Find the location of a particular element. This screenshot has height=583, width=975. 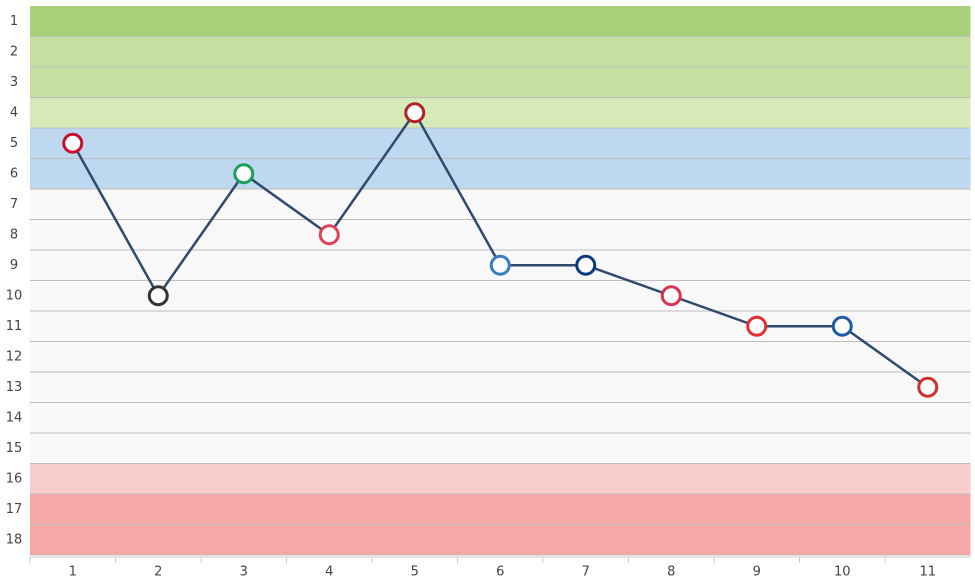

y-tick-label: 14 is located at coordinates (14, 417).